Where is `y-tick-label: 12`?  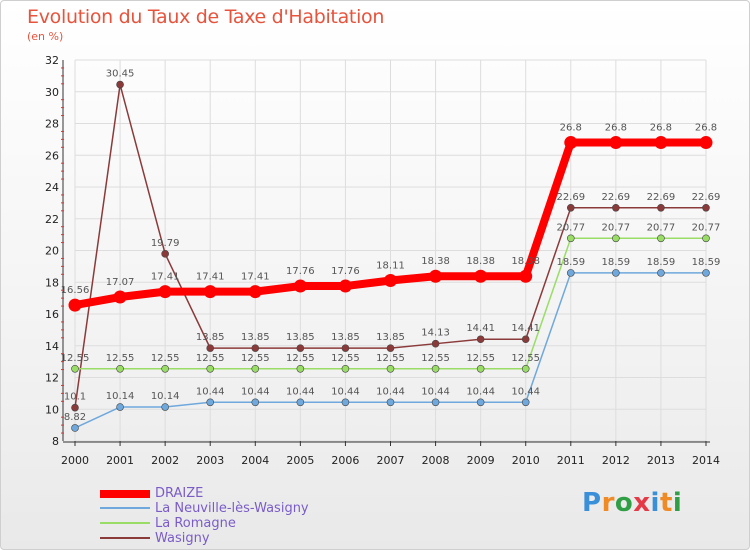 y-tick-label: 12 is located at coordinates (52, 378).